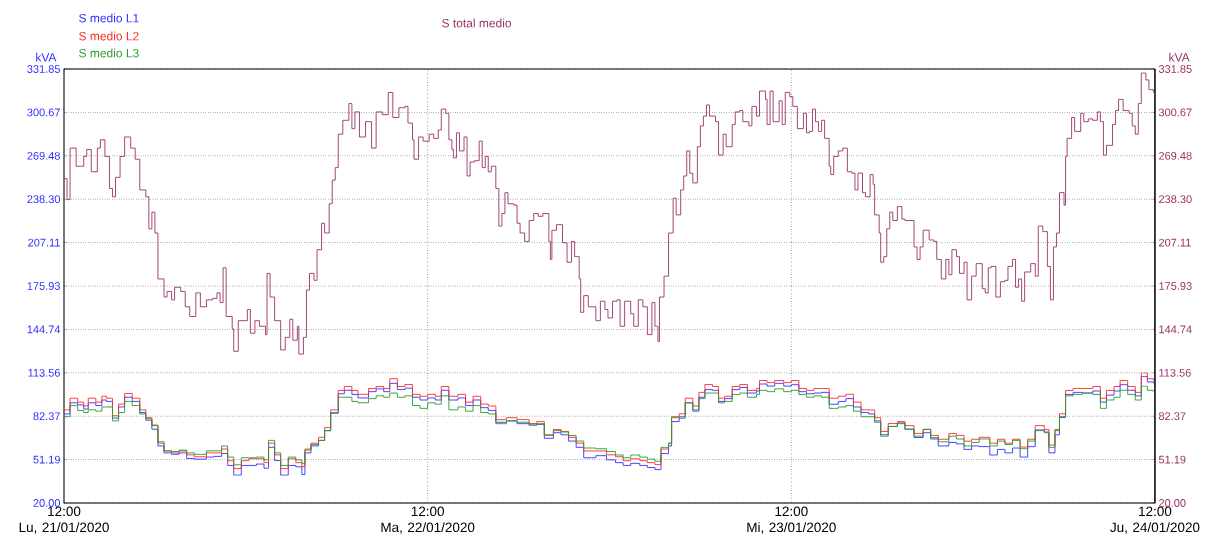  I want to click on y-tick-label: 113.56, so click(44, 372).